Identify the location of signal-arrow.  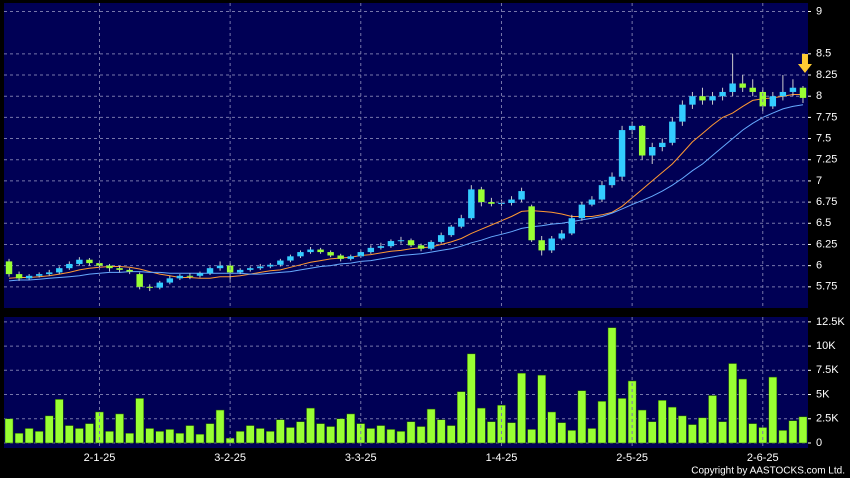
(804, 64).